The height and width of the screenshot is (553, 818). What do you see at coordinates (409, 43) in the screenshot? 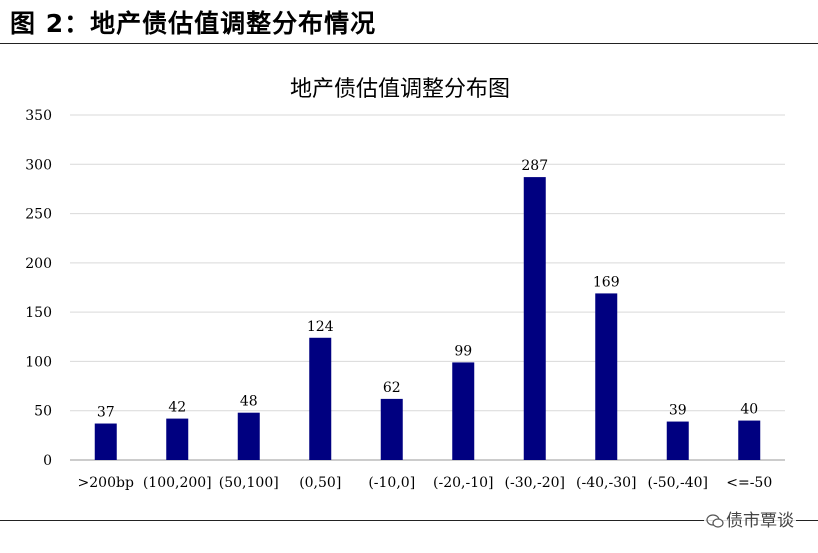
I see `top-rule` at bounding box center [409, 43].